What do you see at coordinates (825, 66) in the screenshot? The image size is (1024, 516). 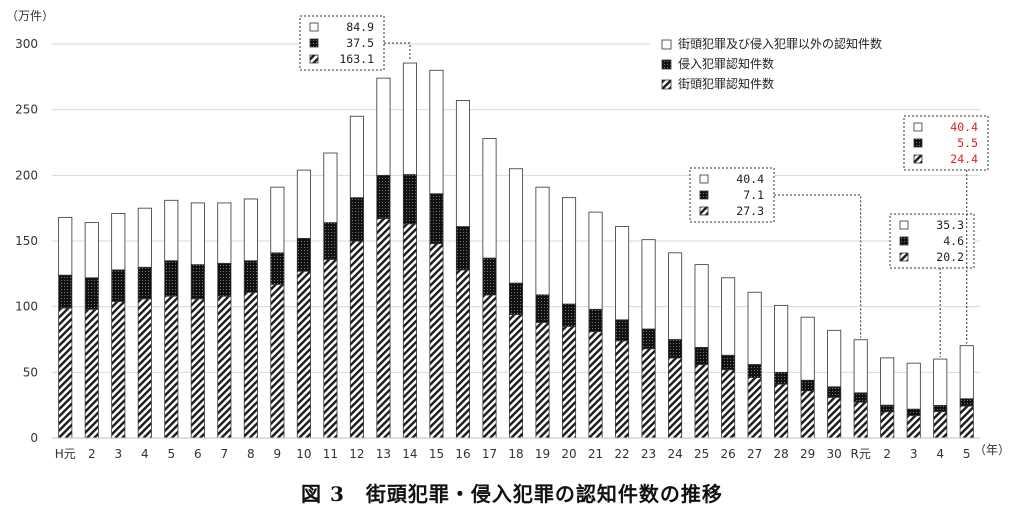 I see `legend-box` at bounding box center [825, 66].